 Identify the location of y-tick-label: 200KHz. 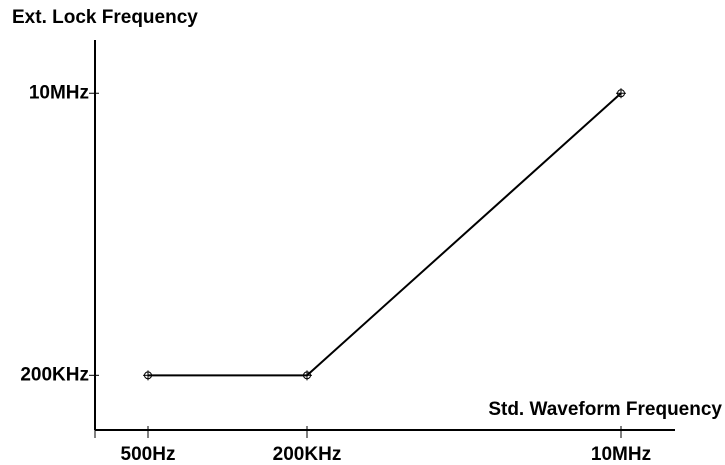
(54, 374).